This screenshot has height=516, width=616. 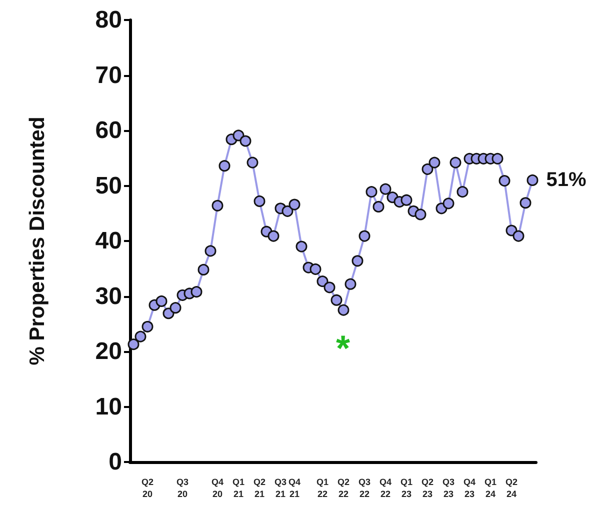 I want to click on y-tick-label: 30, so click(x=108, y=296).